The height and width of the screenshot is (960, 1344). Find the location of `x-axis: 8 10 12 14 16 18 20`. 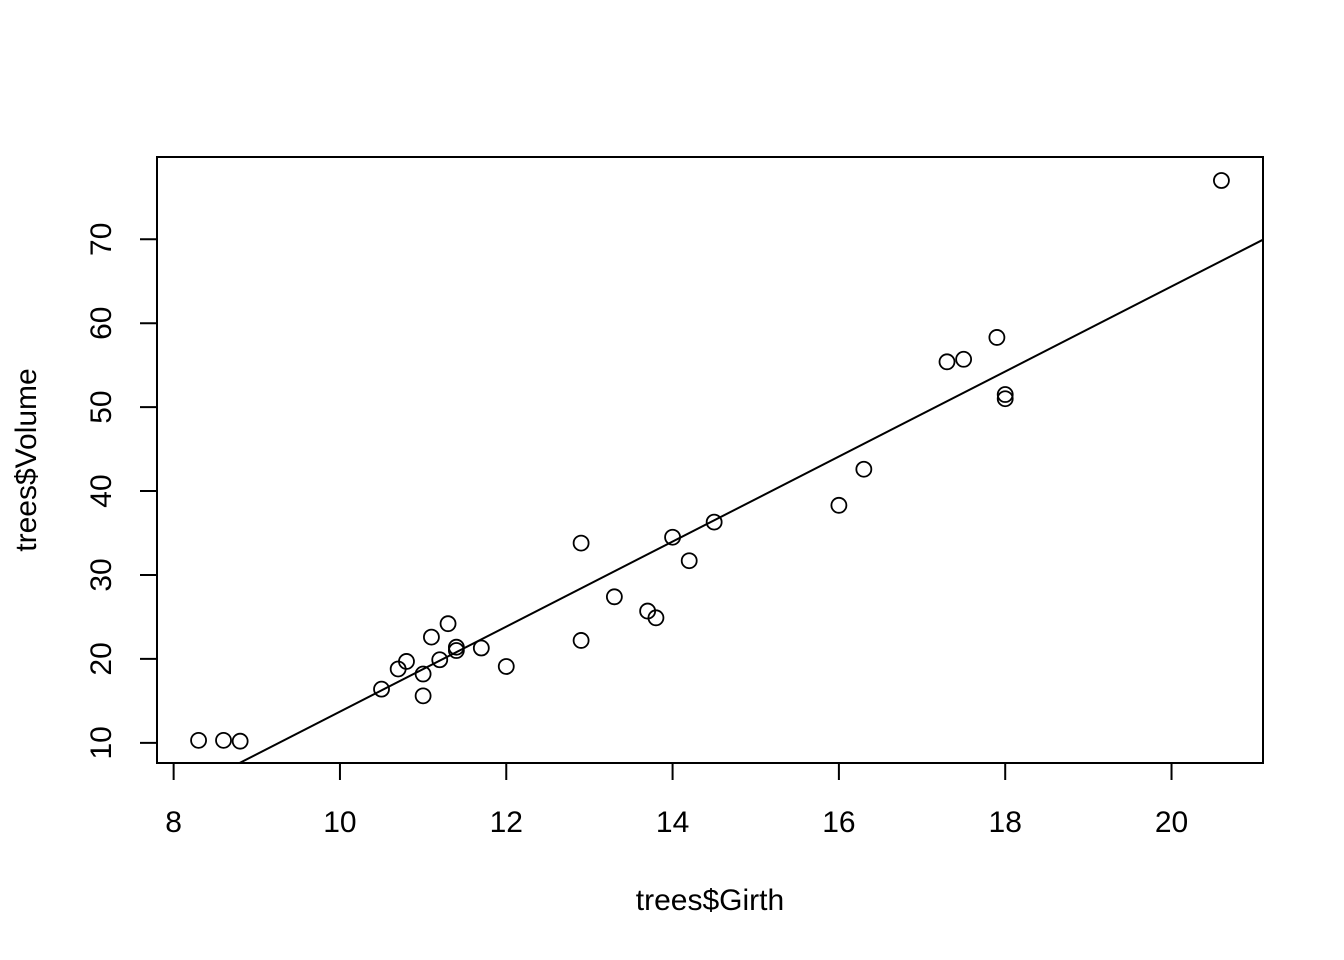

x-axis: 8 10 12 14 16 18 20 is located at coordinates (676, 800).